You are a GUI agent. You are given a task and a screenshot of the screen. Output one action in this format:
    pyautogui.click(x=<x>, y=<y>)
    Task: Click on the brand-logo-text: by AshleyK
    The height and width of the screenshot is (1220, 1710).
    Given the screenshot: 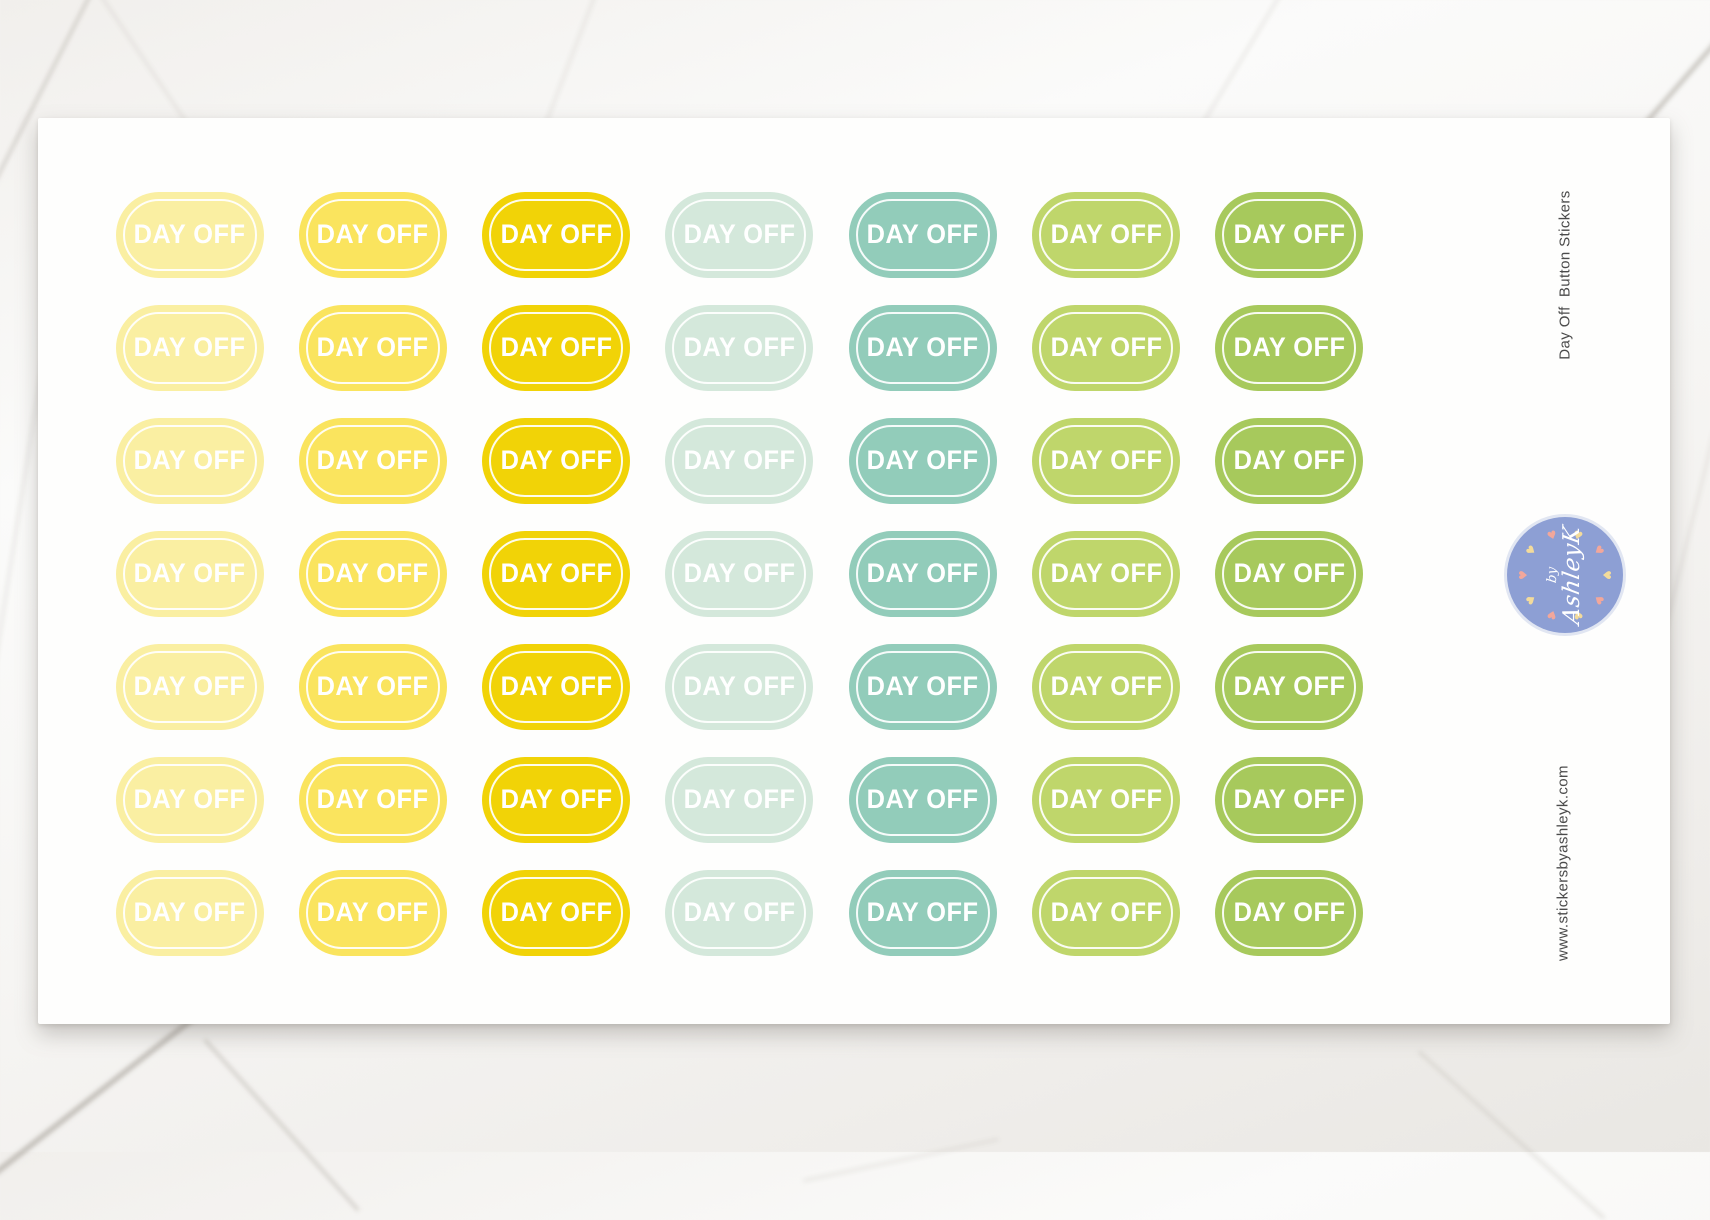 What is the action you would take?
    pyautogui.click(x=1565, y=575)
    